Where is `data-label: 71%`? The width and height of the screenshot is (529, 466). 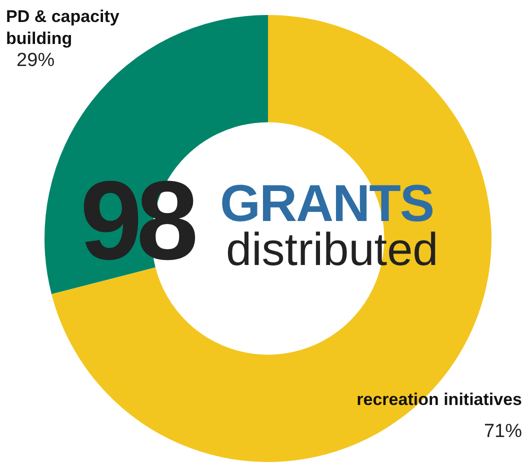
data-label: 71% is located at coordinates (503, 431).